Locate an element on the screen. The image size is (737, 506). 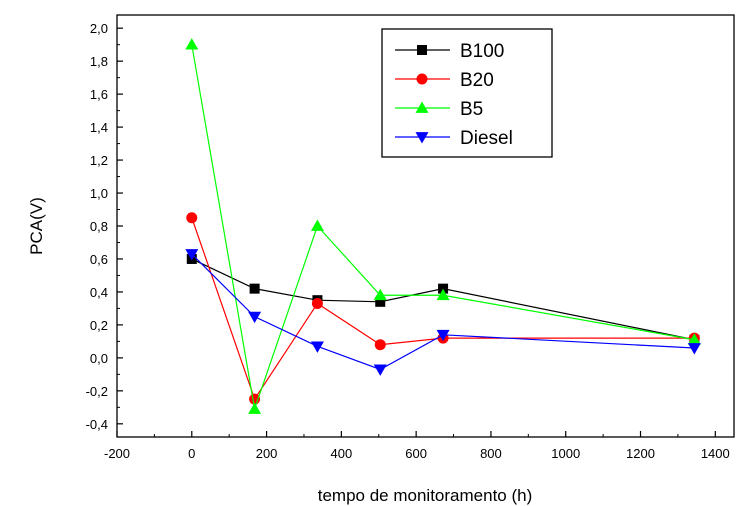
x-tick-label: 1200 is located at coordinates (640, 453).